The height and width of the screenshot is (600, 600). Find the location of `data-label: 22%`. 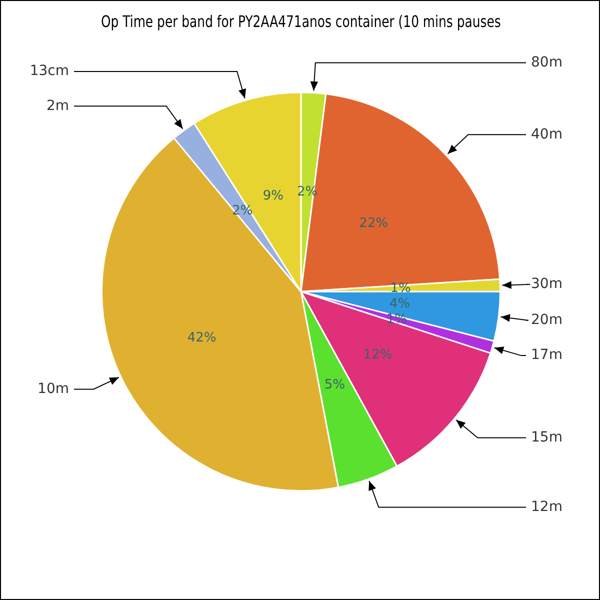

data-label: 22% is located at coordinates (373, 223).